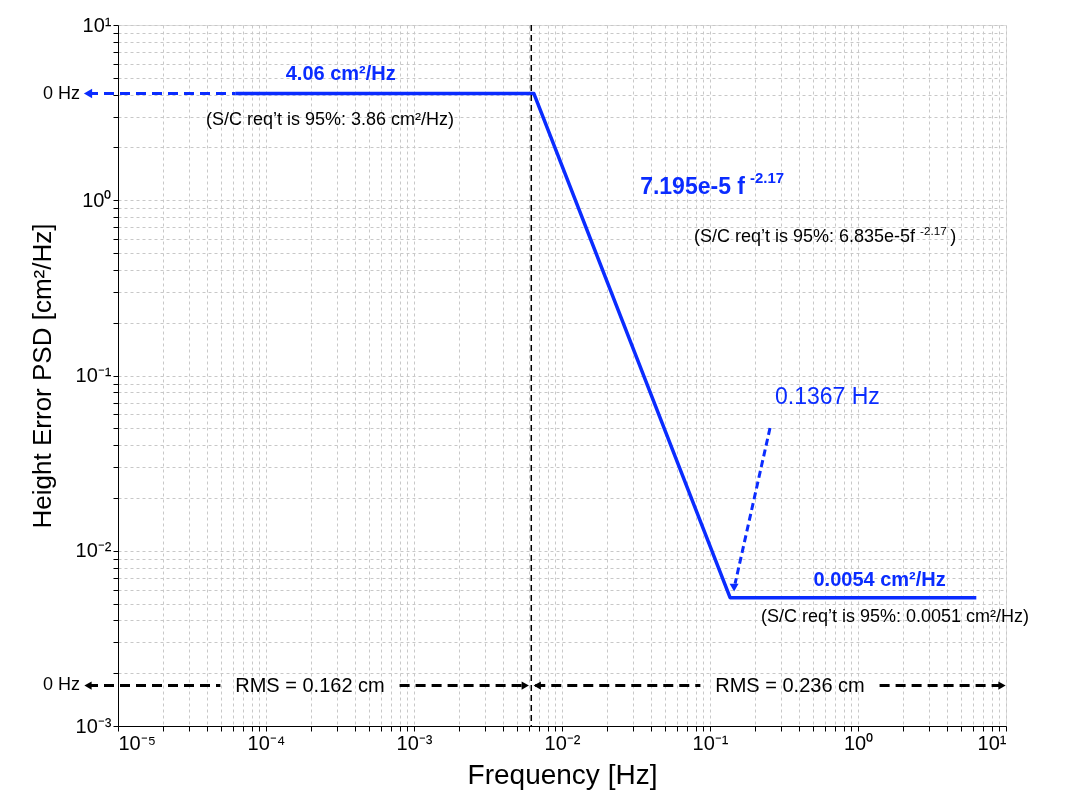 The height and width of the screenshot is (808, 1070). What do you see at coordinates (710, 742) in the screenshot?
I see `x-tick-label: 10⁻¹` at bounding box center [710, 742].